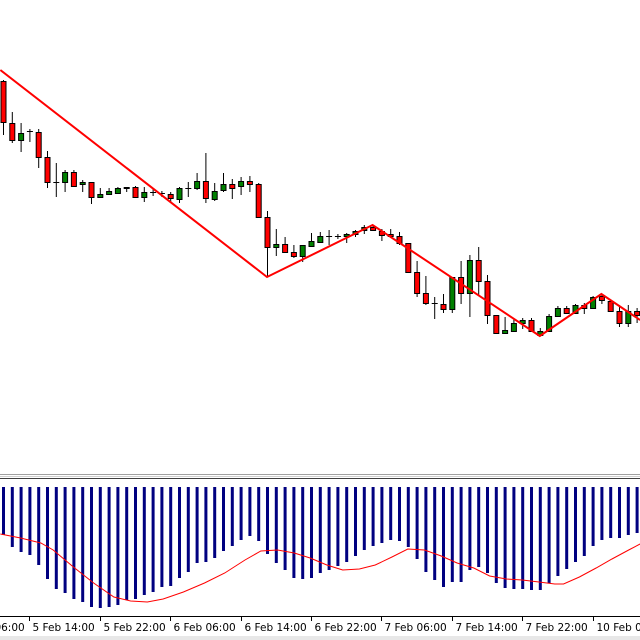 Image resolution: width=640 pixels, height=640 pixels. I want to click on signal-line, so click(320, 568).